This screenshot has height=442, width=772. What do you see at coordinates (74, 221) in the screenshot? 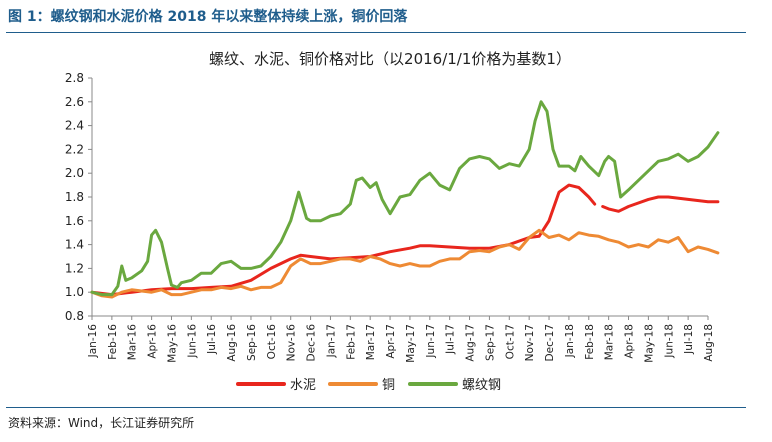
I see `y-tick-label: 1.6` at bounding box center [74, 221].